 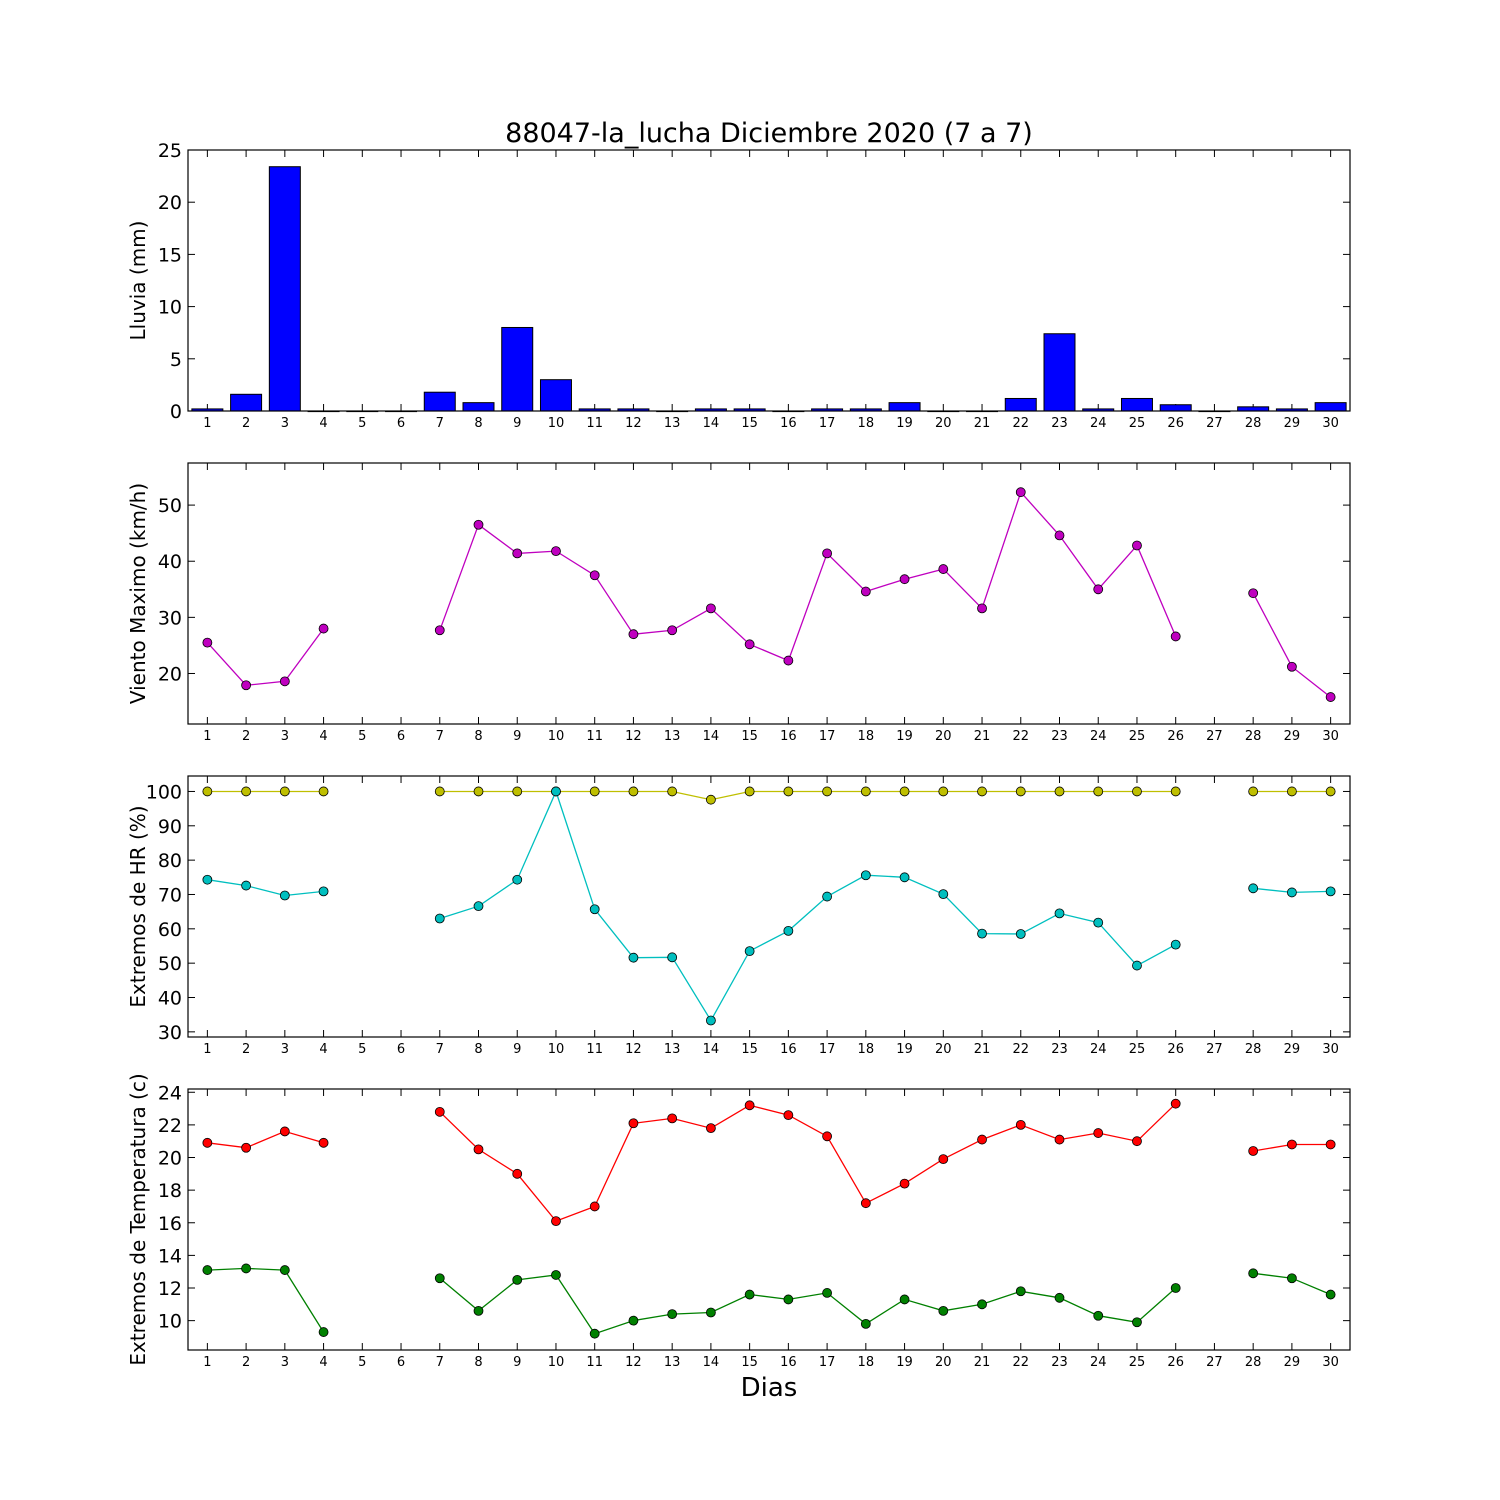 What do you see at coordinates (170, 255) in the screenshot?
I see `rain-ytick-label: 15` at bounding box center [170, 255].